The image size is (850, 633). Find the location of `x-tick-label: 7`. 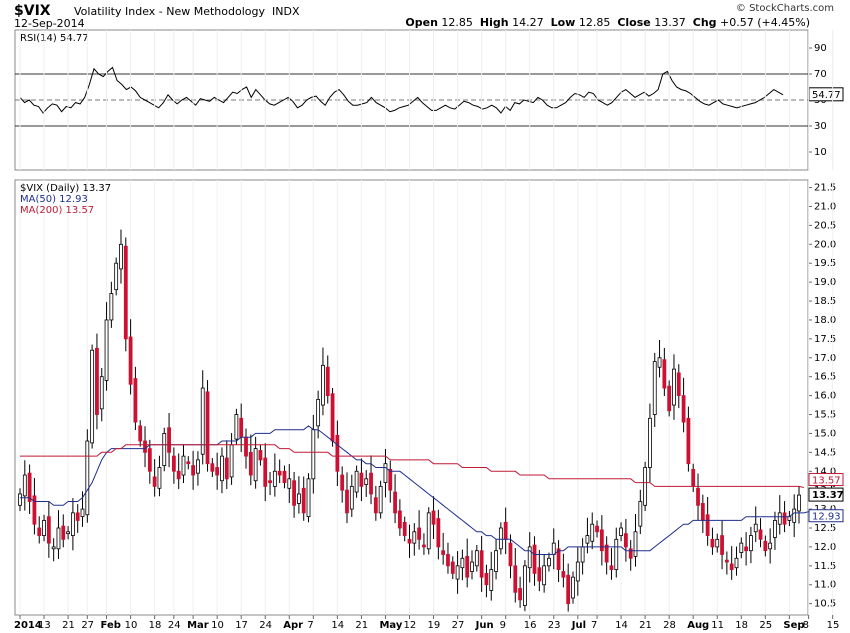

x-tick-label: 7 is located at coordinates (594, 625).